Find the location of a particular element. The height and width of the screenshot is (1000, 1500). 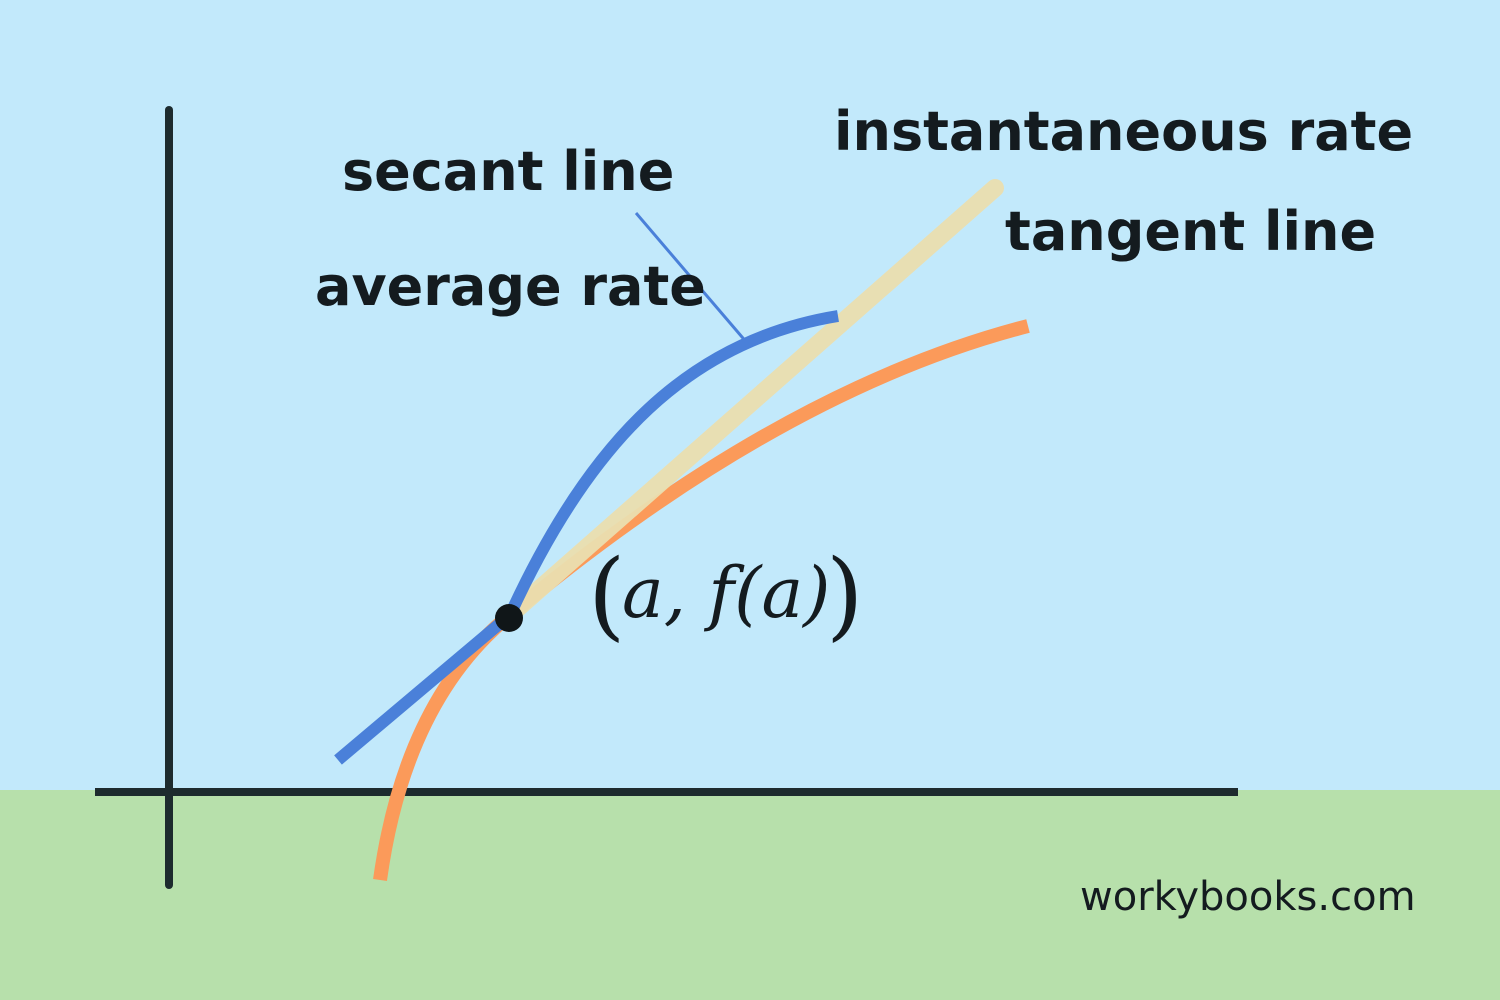

point-label: a, f(a) is located at coordinates (726, 593).